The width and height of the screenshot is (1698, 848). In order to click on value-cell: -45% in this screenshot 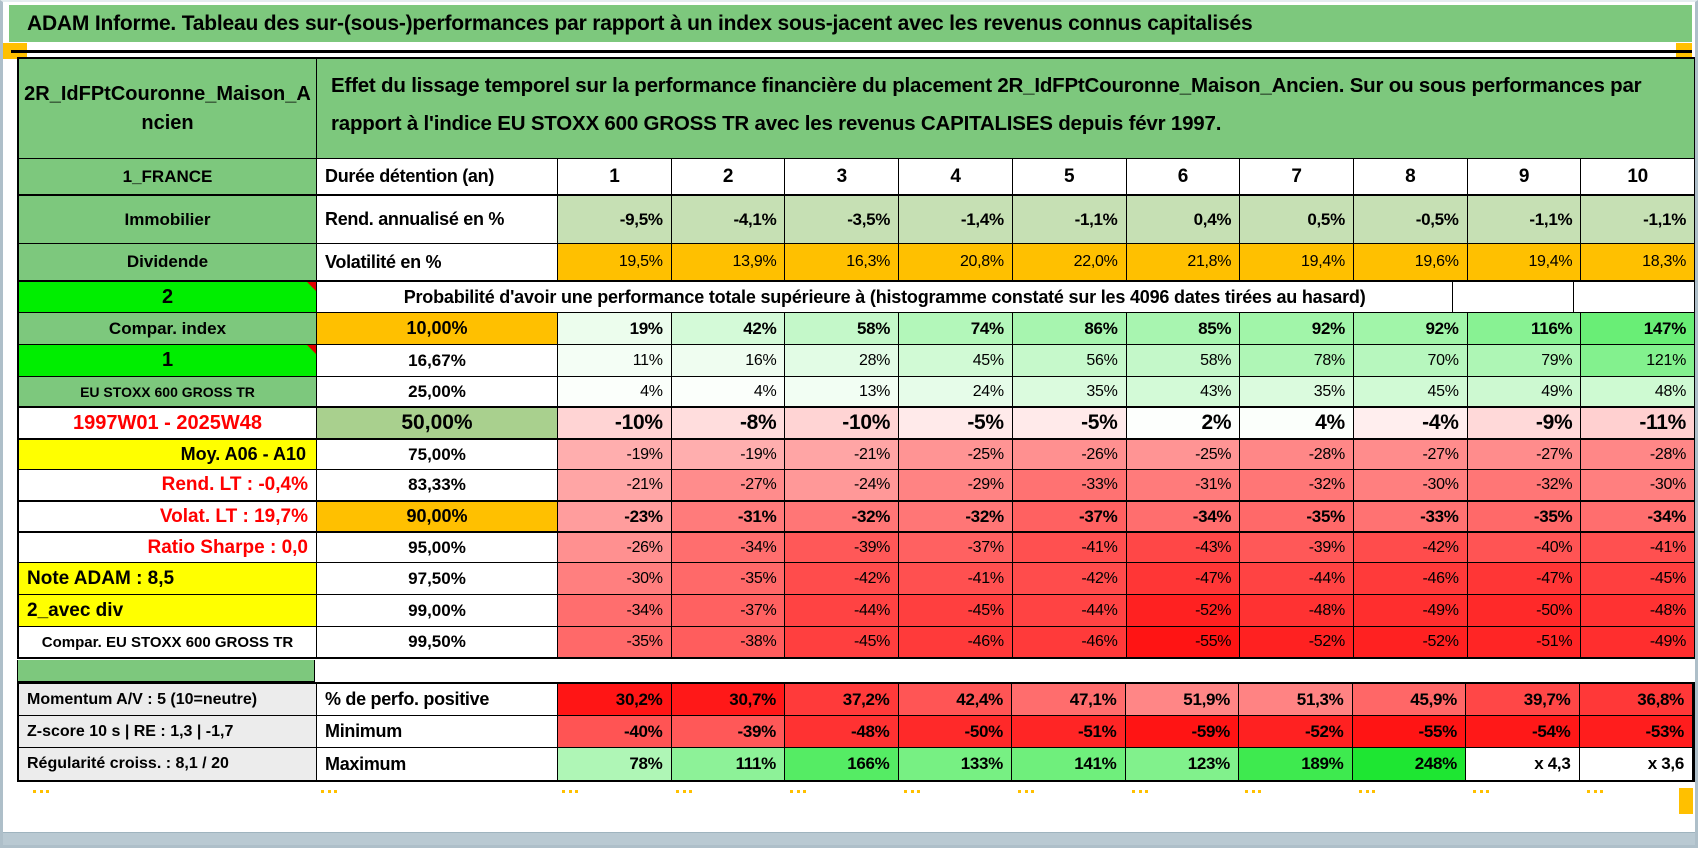, I will do `click(956, 611)`.